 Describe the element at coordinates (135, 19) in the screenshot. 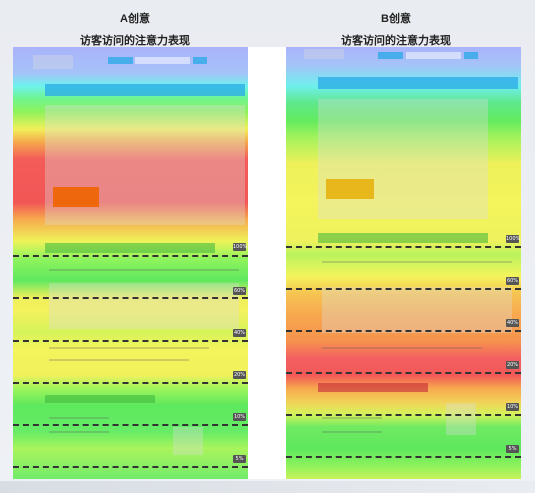

I see `panel-a-label: A创意` at that location.